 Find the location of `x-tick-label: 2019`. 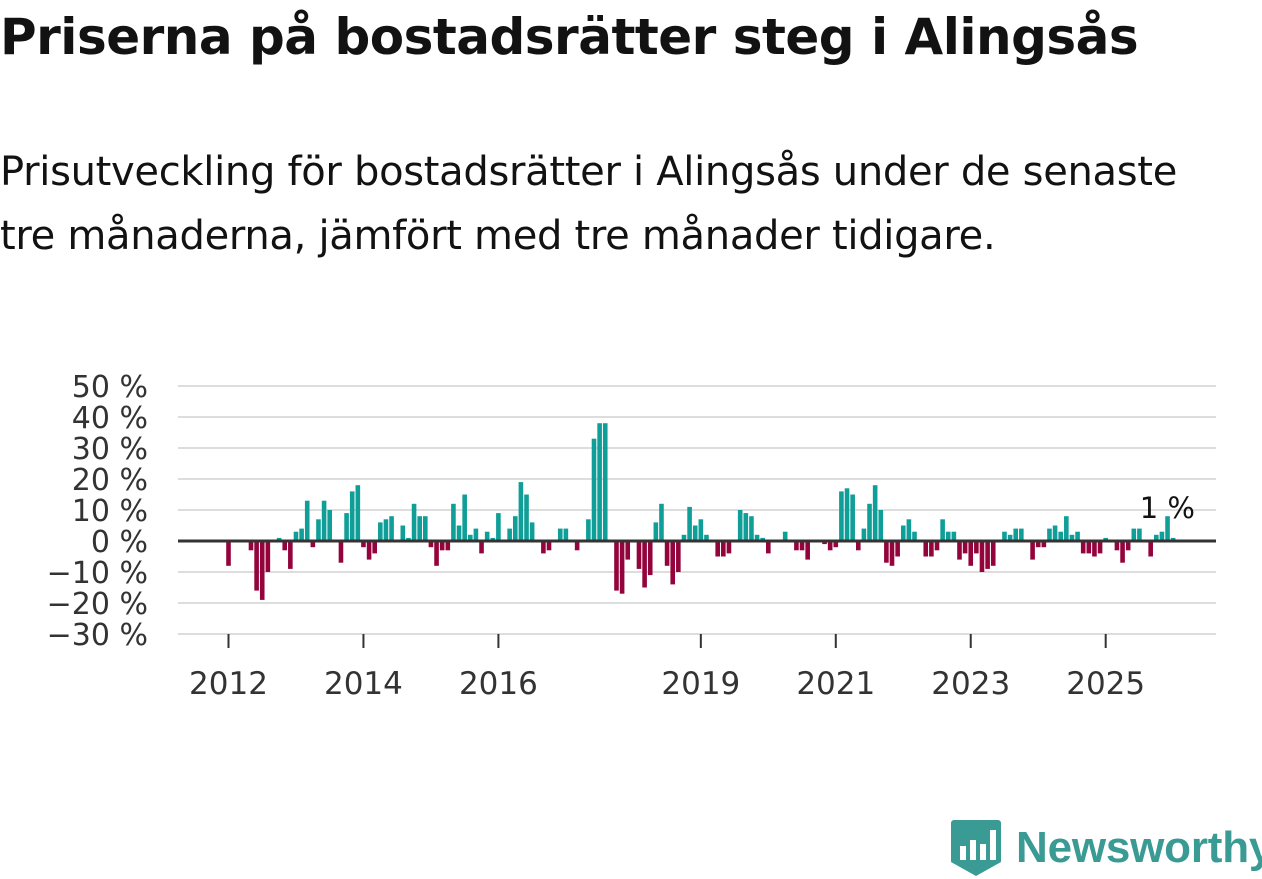

x-tick-label: 2019 is located at coordinates (700, 683).